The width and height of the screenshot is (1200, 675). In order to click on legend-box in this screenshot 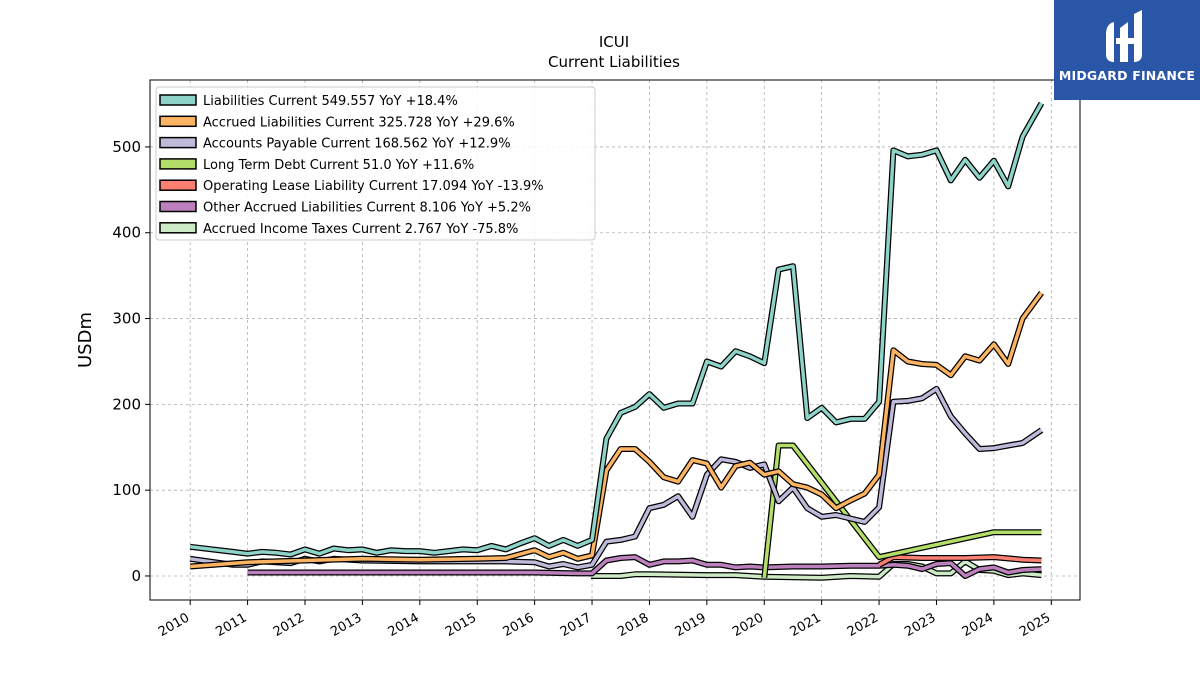, I will do `click(375, 163)`.